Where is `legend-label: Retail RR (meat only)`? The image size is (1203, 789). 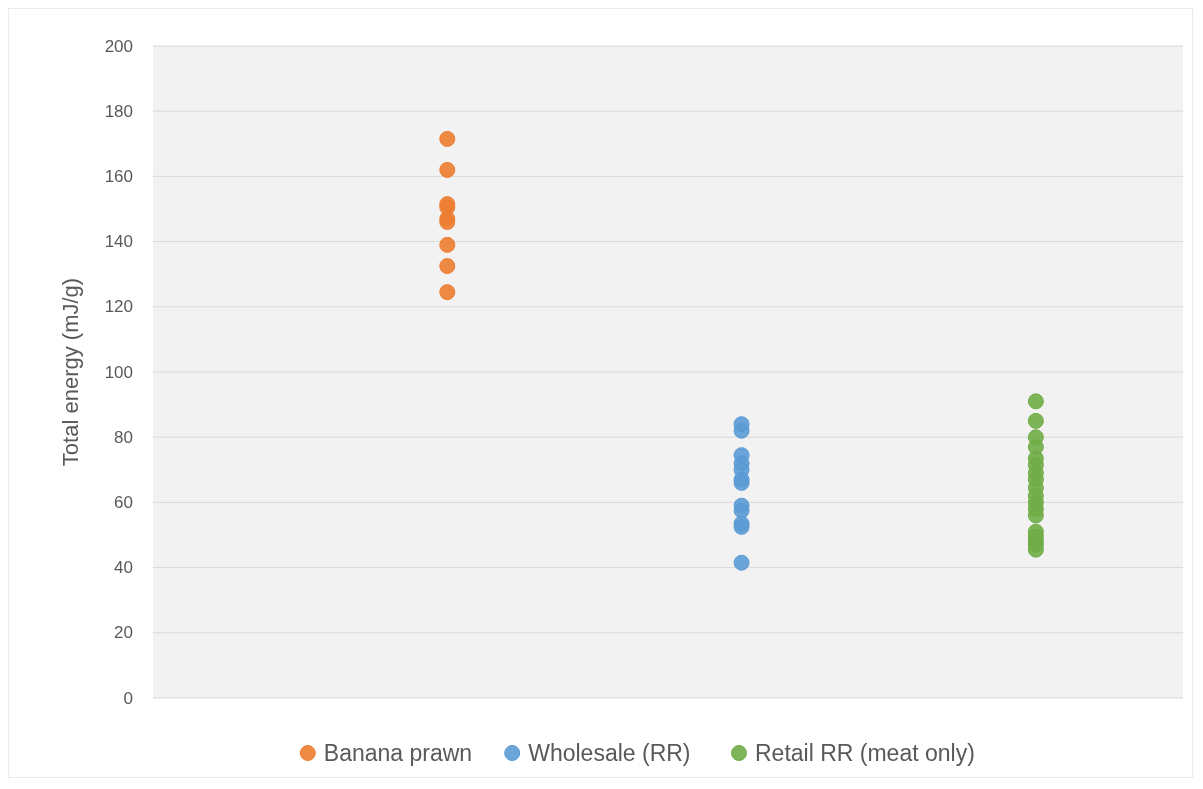 legend-label: Retail RR (meat only) is located at coordinates (865, 753).